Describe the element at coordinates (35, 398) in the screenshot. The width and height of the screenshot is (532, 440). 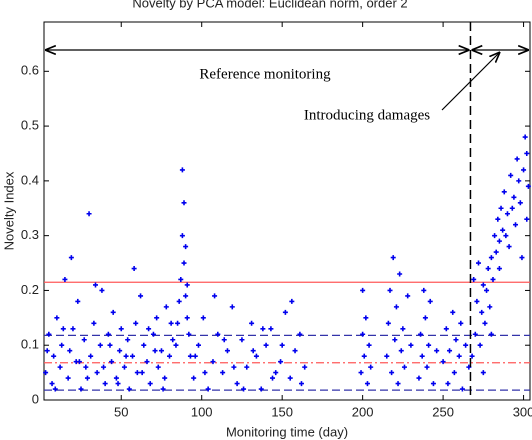
I see `y-tick-label: 0` at that location.